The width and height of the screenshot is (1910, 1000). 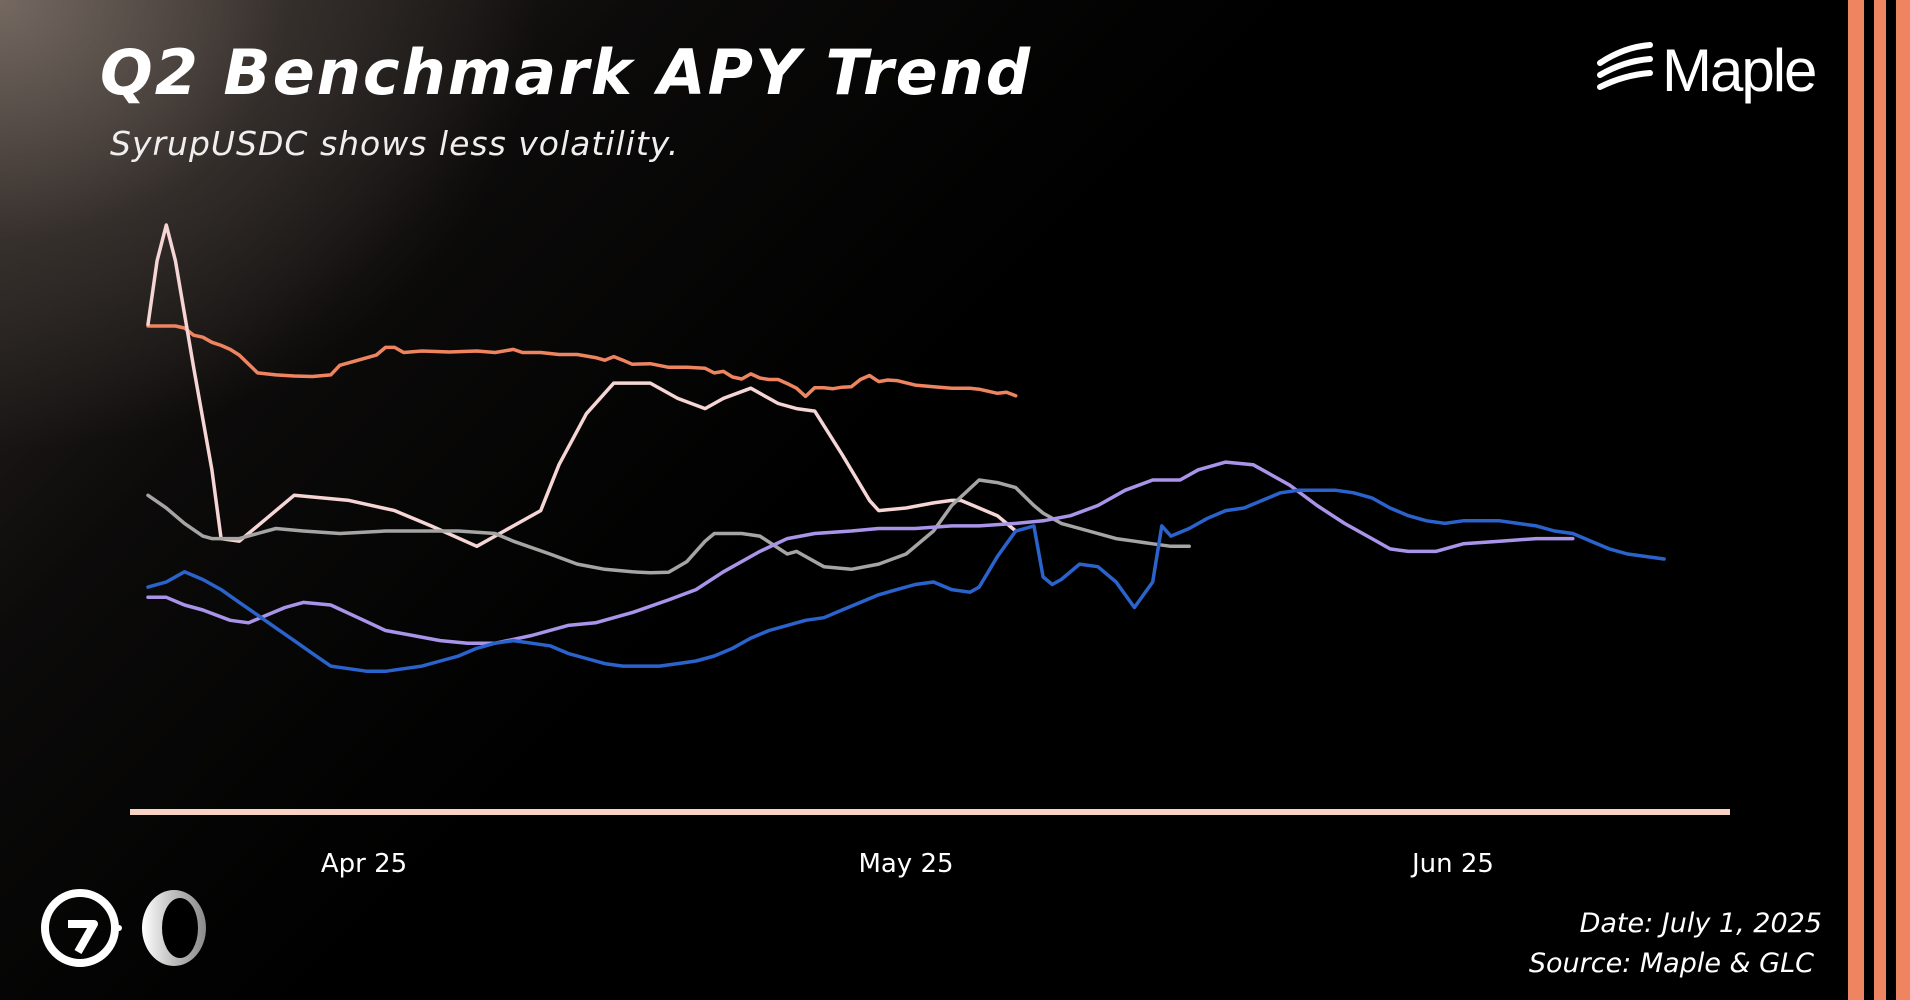 What do you see at coordinates (395, 143) in the screenshot?
I see `page-subtitle: SyrupUSDC shows less volatility.` at bounding box center [395, 143].